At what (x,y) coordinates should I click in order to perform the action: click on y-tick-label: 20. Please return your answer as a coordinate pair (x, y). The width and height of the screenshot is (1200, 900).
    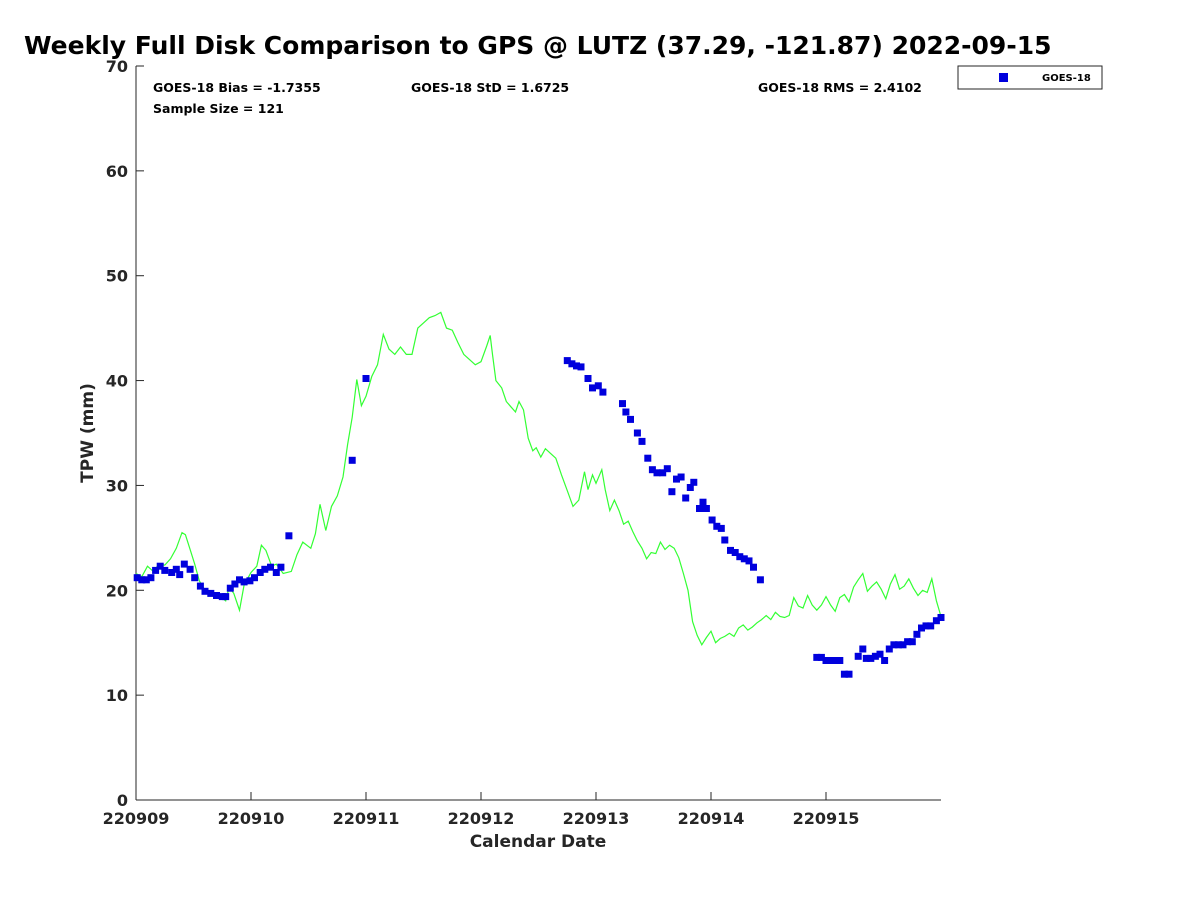
    Looking at the image, I should click on (117, 590).